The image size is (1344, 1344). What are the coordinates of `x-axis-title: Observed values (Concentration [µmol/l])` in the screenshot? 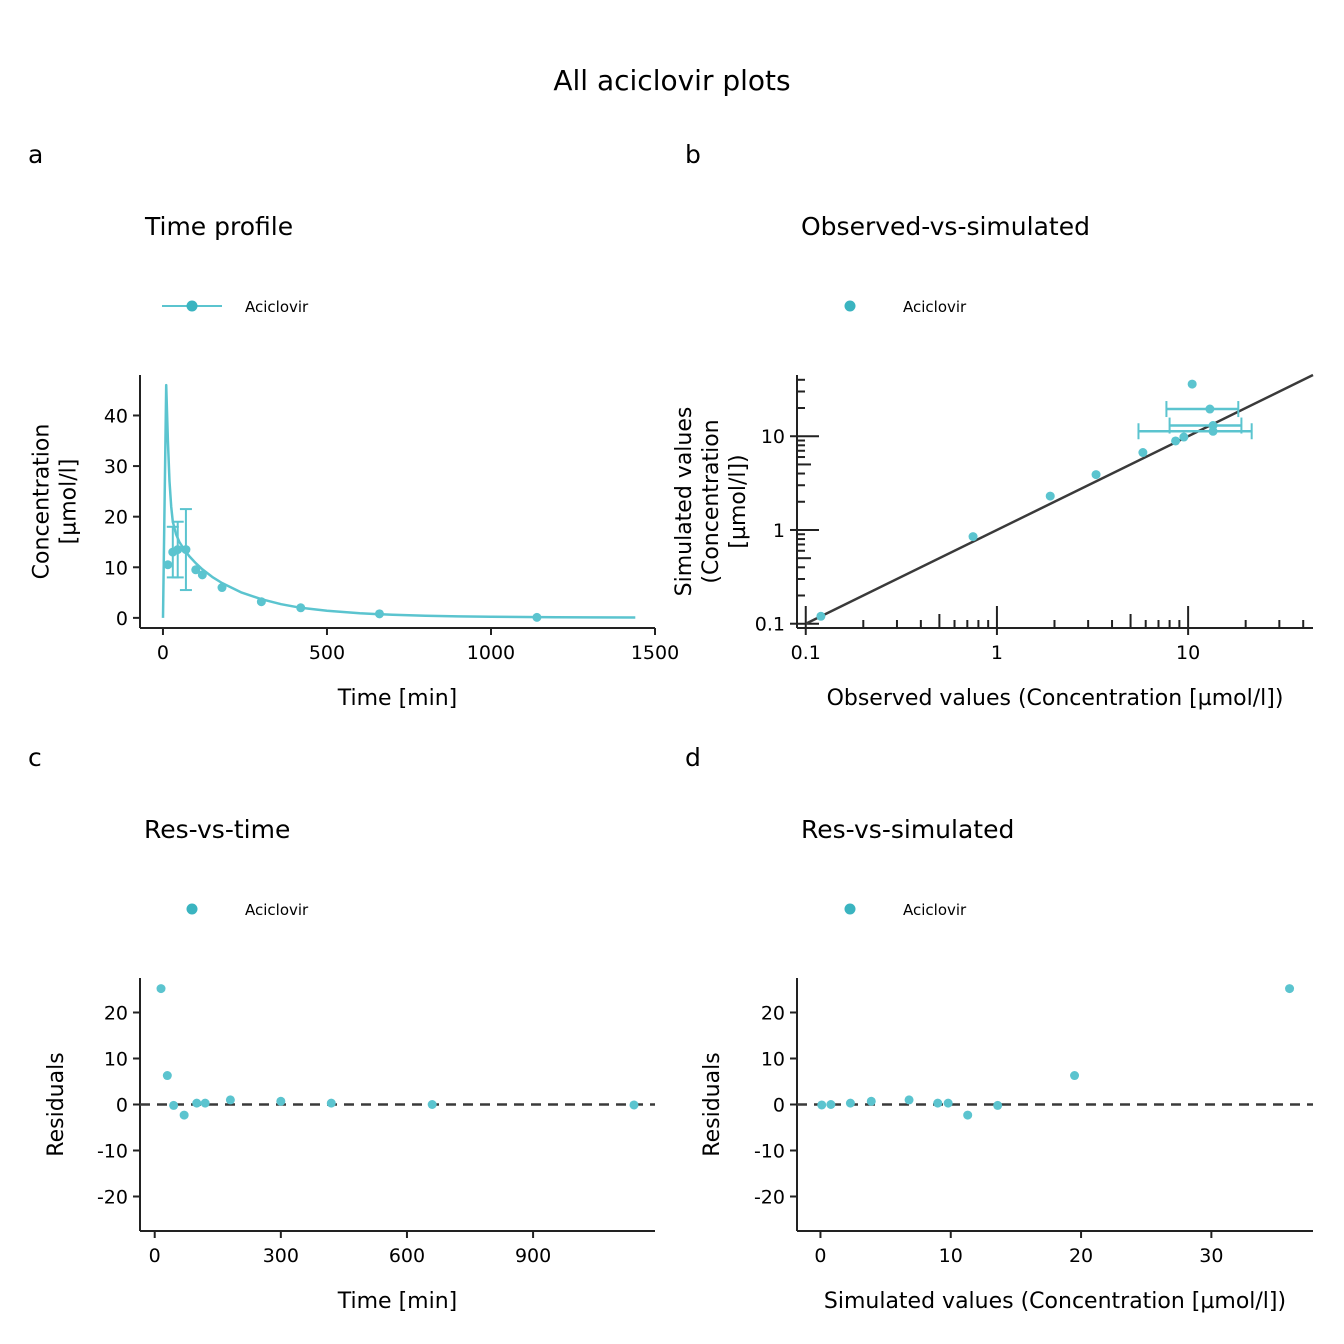 It's located at (1055, 698).